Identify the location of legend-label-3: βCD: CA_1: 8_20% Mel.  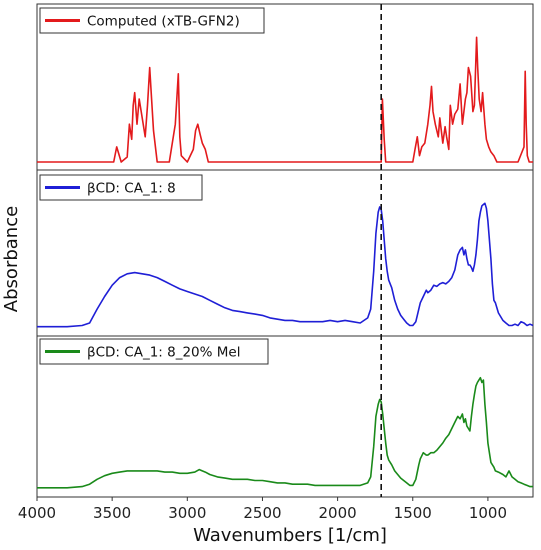
(163, 353).